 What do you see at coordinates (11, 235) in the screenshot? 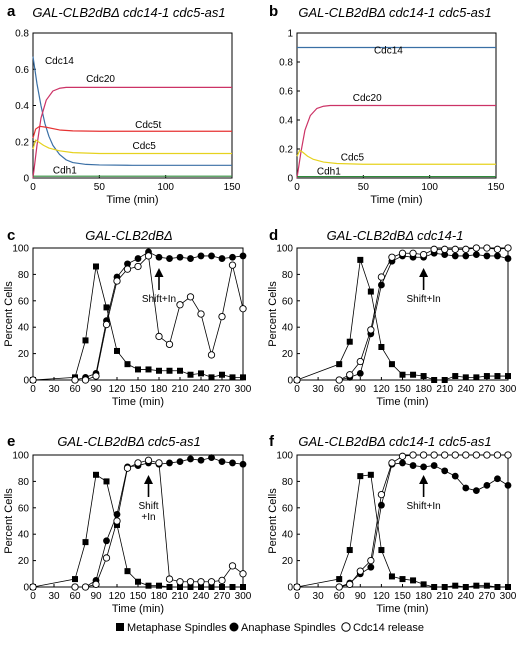
I see `panel-letter: c` at bounding box center [11, 235].